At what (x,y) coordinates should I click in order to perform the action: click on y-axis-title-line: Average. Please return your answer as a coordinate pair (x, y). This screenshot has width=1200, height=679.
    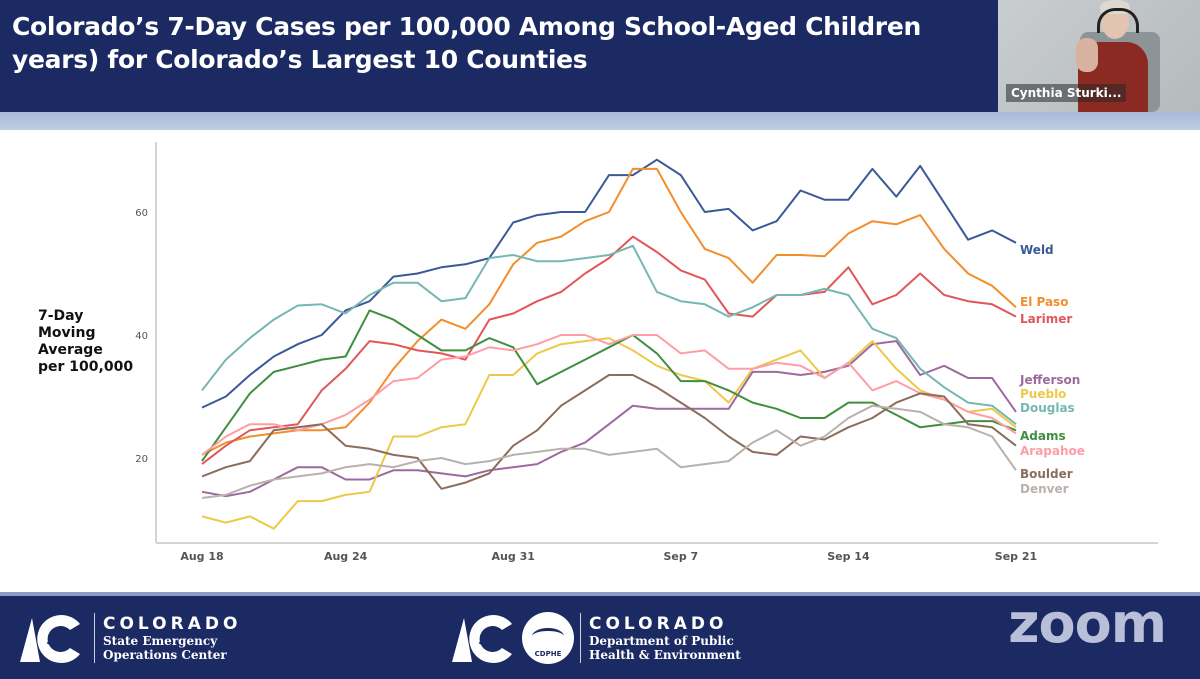
    Looking at the image, I should click on (70, 350).